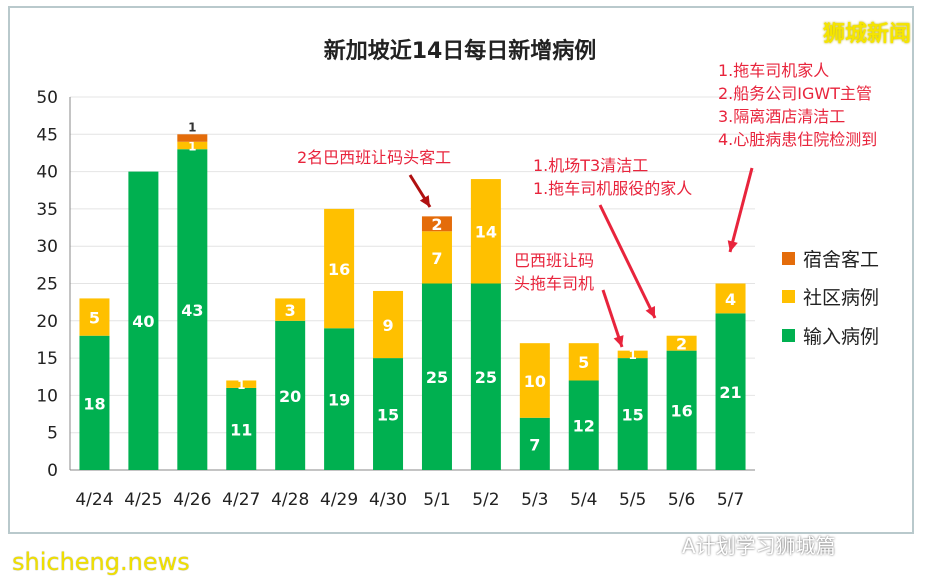  I want to click on data-label: 40, so click(143, 321).